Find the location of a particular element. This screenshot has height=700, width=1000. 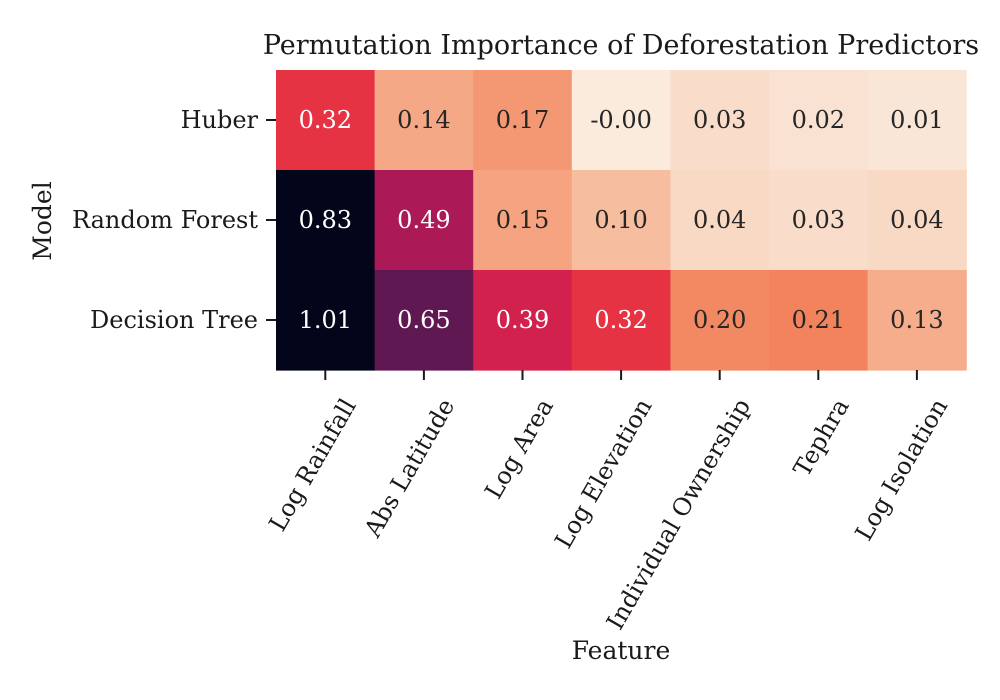

cell-value-label: 0.83 is located at coordinates (325, 220).